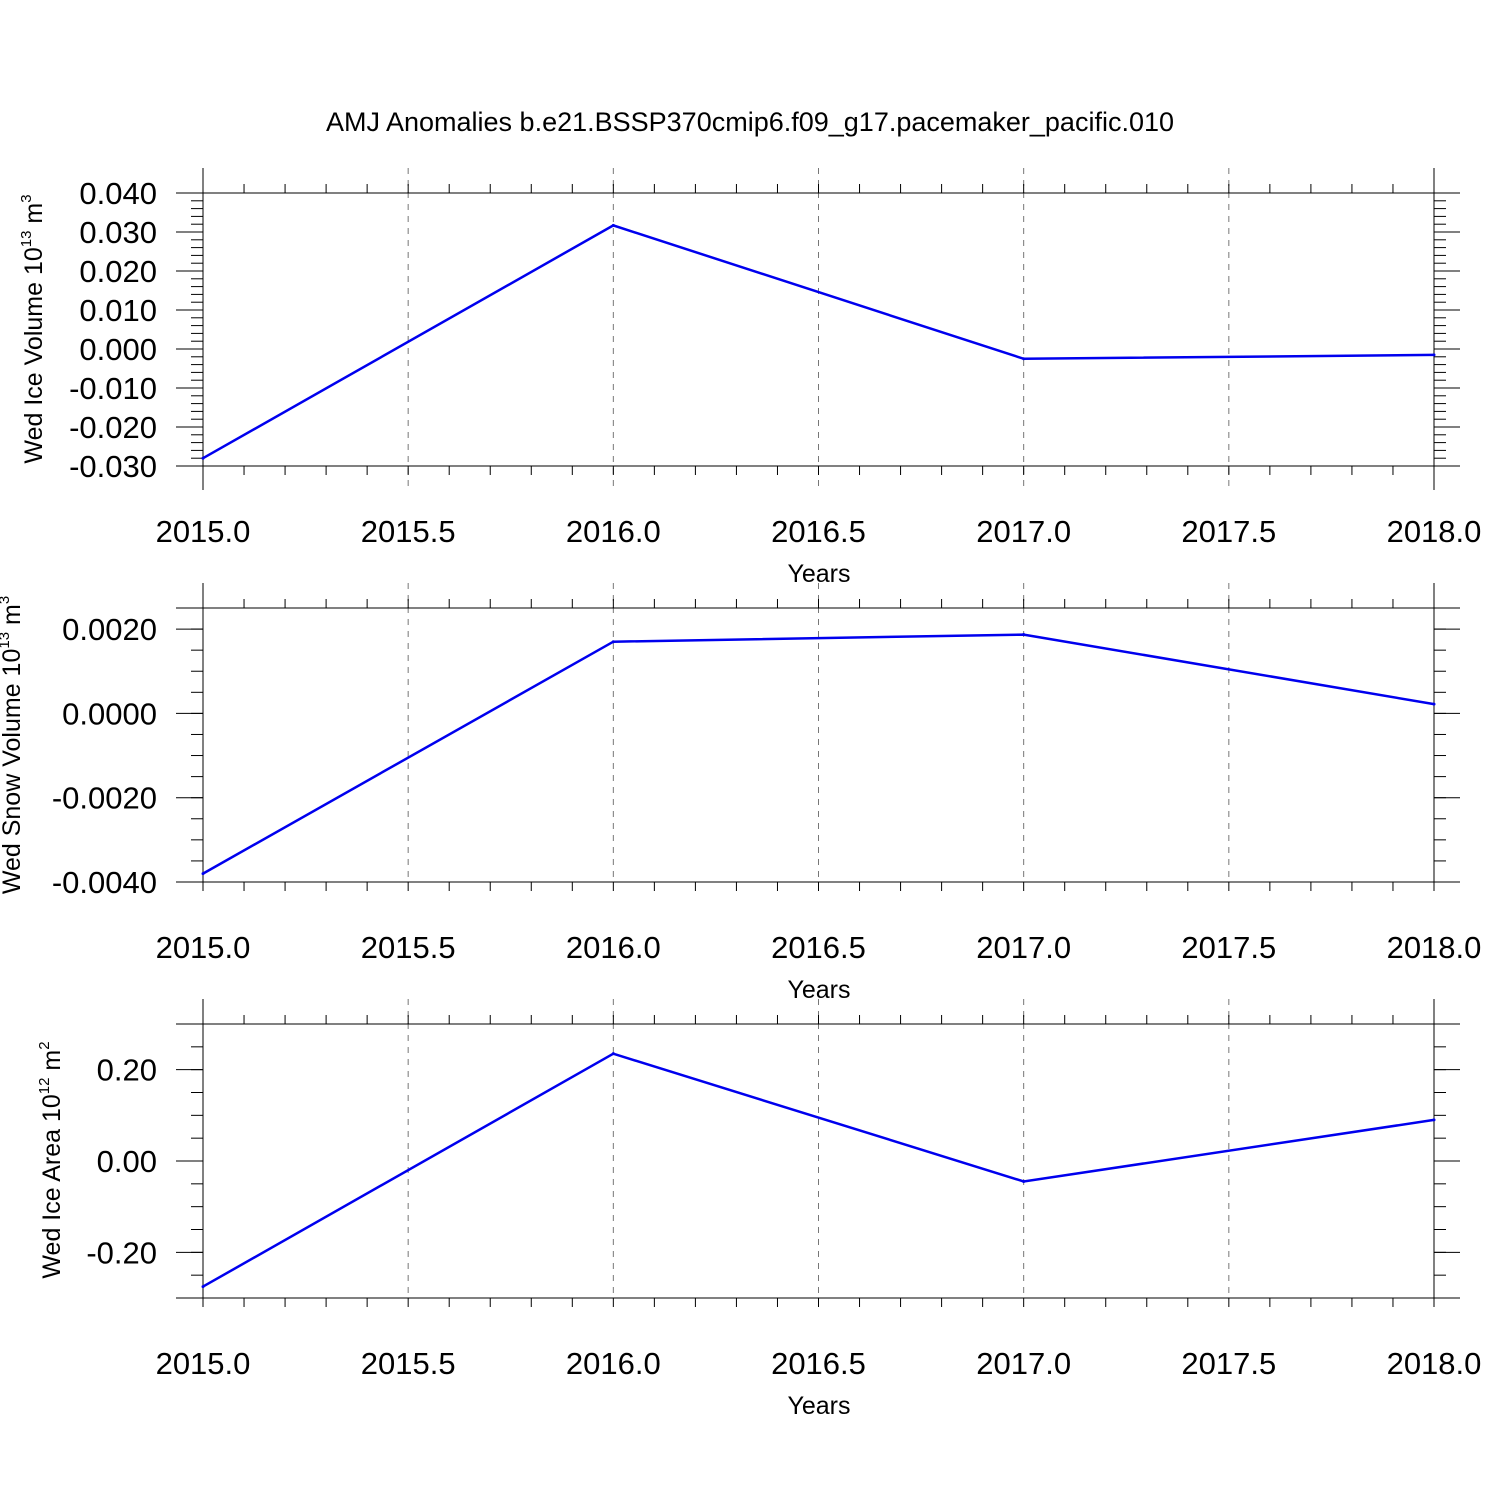 This screenshot has width=1500, height=1500. I want to click on y-axis-label-superscript: 2, so click(44, 1045).